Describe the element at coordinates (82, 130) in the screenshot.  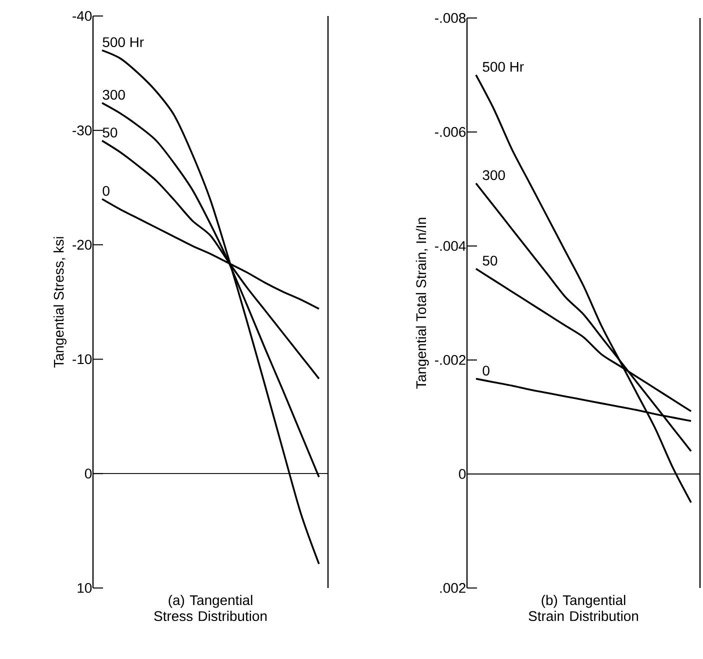
I see `y-tick-label: -30` at that location.